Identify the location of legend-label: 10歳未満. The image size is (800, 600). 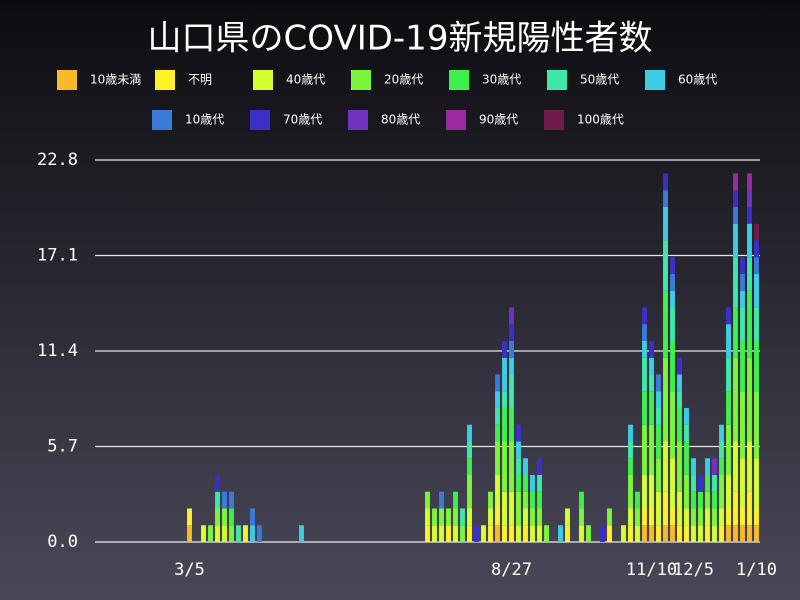
(115, 80).